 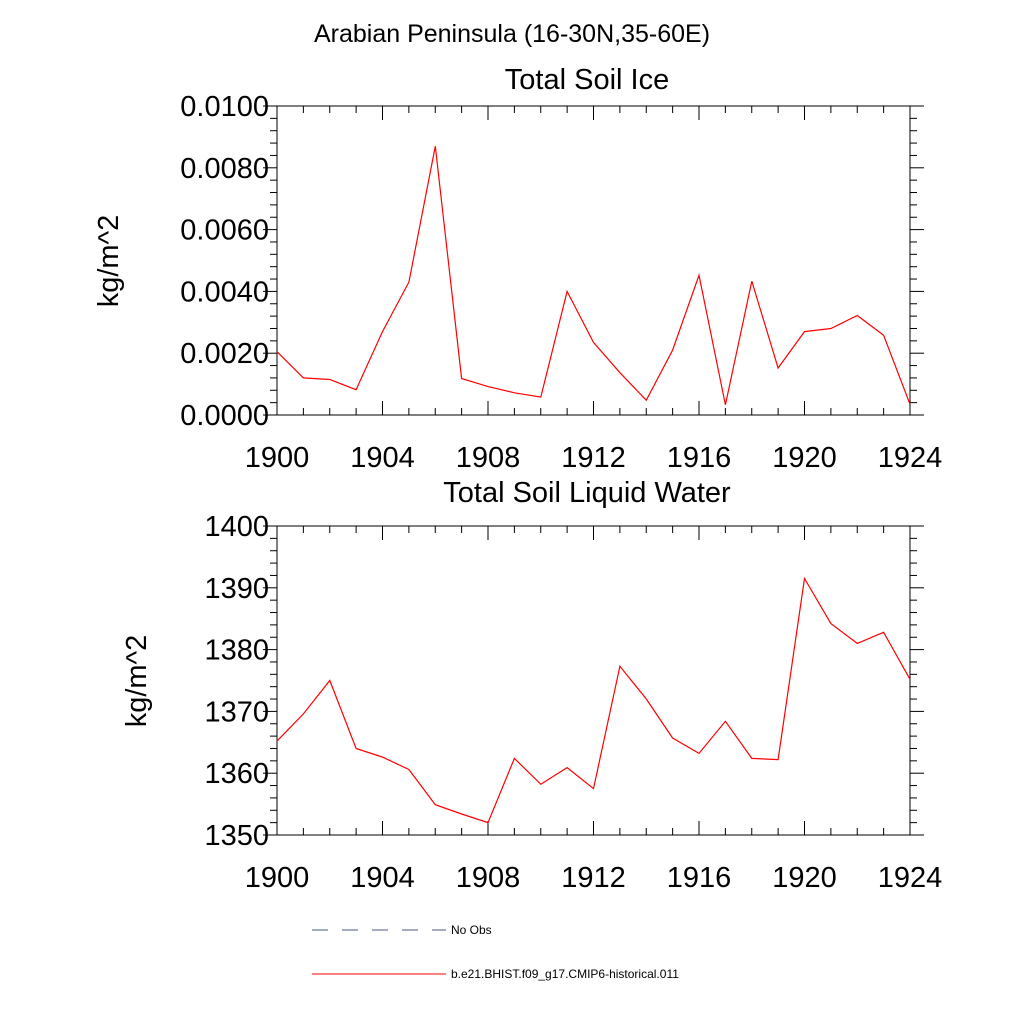 What do you see at coordinates (236, 712) in the screenshot?
I see `soil-liquid-water-y-tick-label: 1370` at bounding box center [236, 712].